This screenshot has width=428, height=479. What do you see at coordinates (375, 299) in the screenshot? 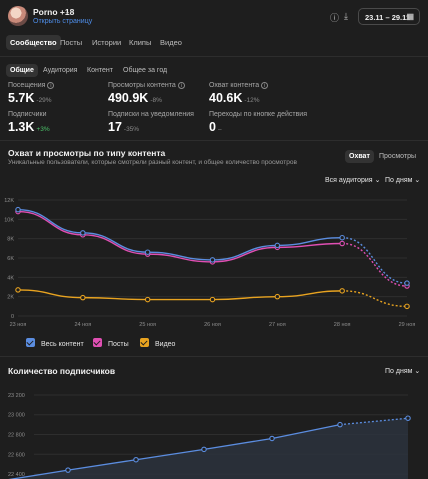
I see `series-forecast-video` at bounding box center [375, 299].